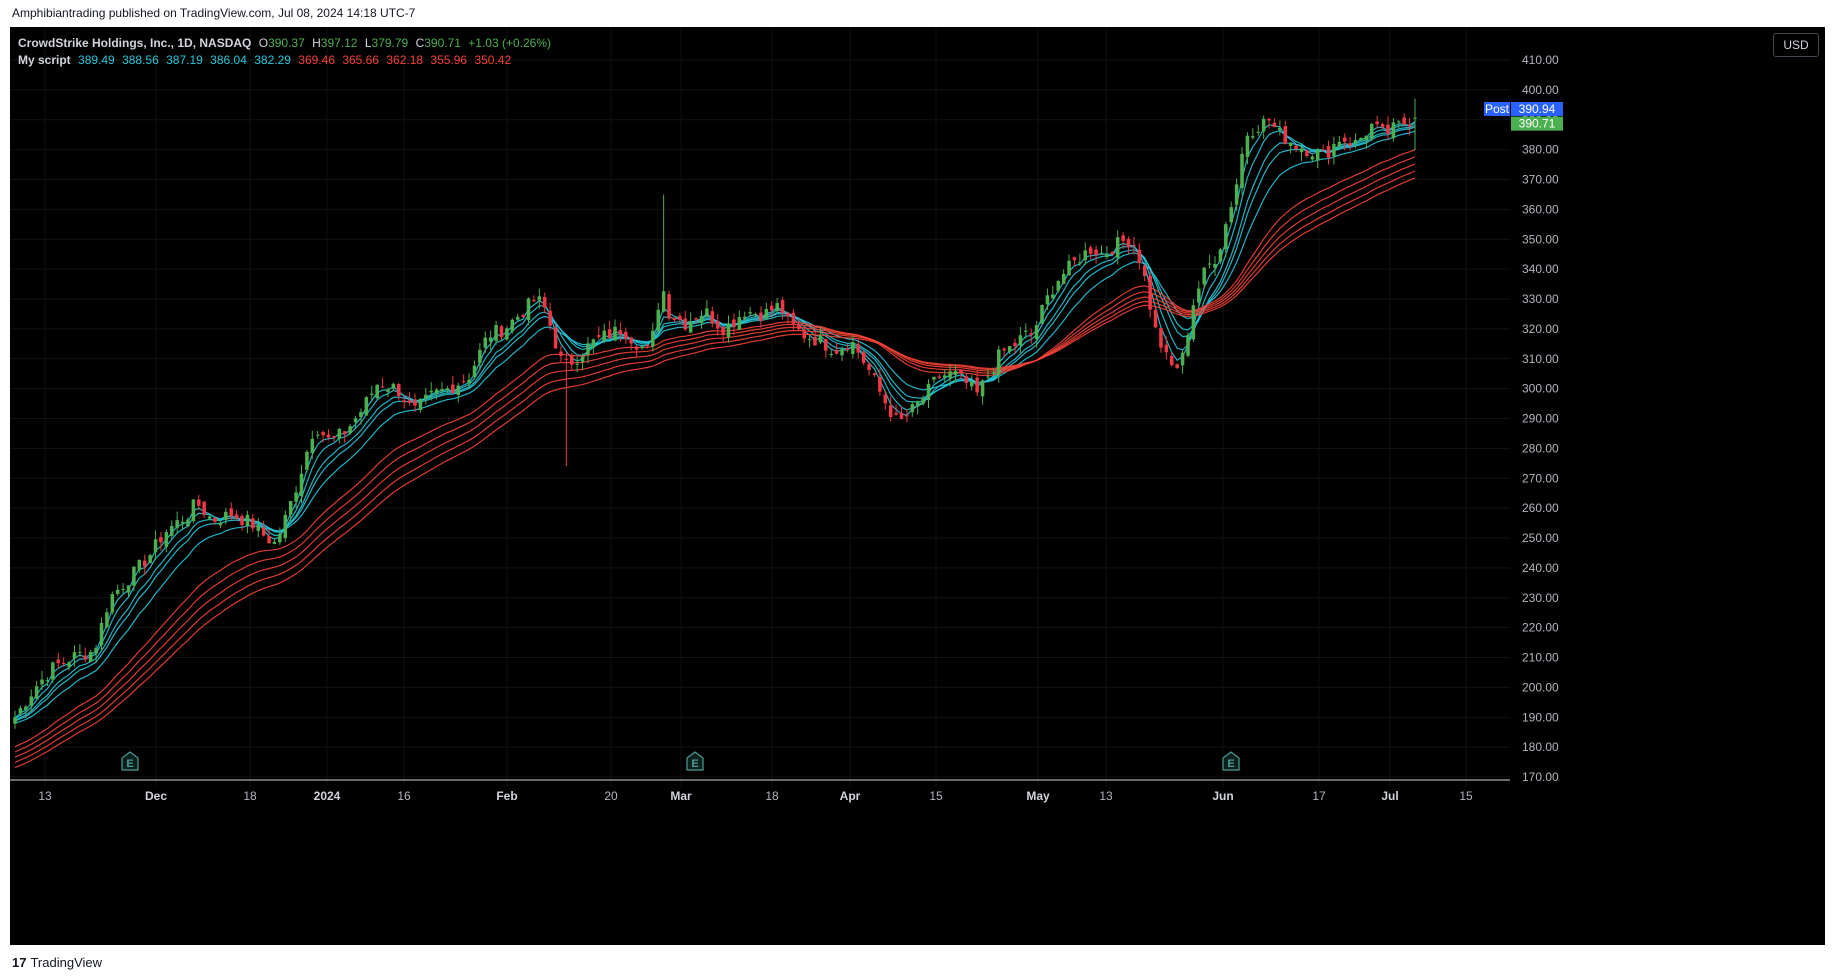  I want to click on earnings-marker-icon: E, so click(1231, 761).